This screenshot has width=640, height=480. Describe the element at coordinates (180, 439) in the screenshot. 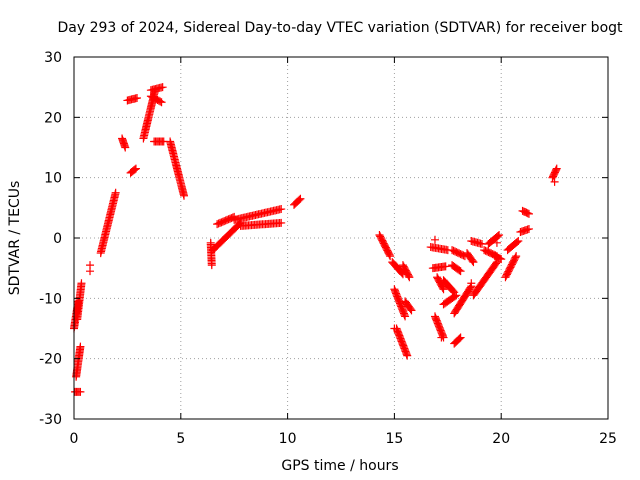

I see `x-tick-label: 5` at that location.